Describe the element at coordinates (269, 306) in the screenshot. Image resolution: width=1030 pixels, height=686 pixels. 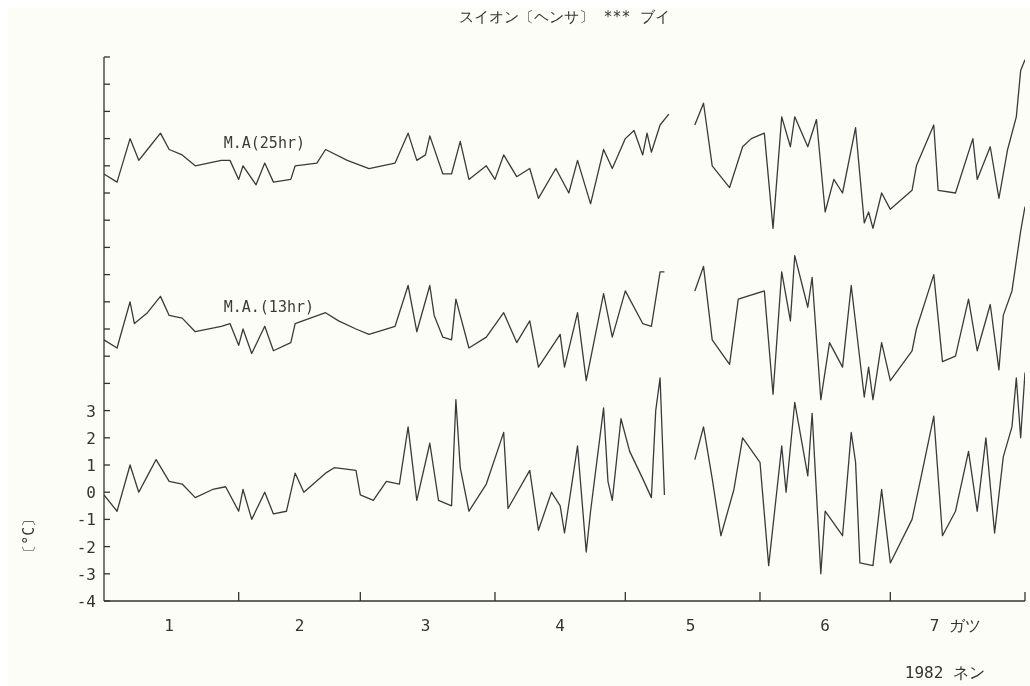
I see `series-label: M.A.(13hr)` at that location.